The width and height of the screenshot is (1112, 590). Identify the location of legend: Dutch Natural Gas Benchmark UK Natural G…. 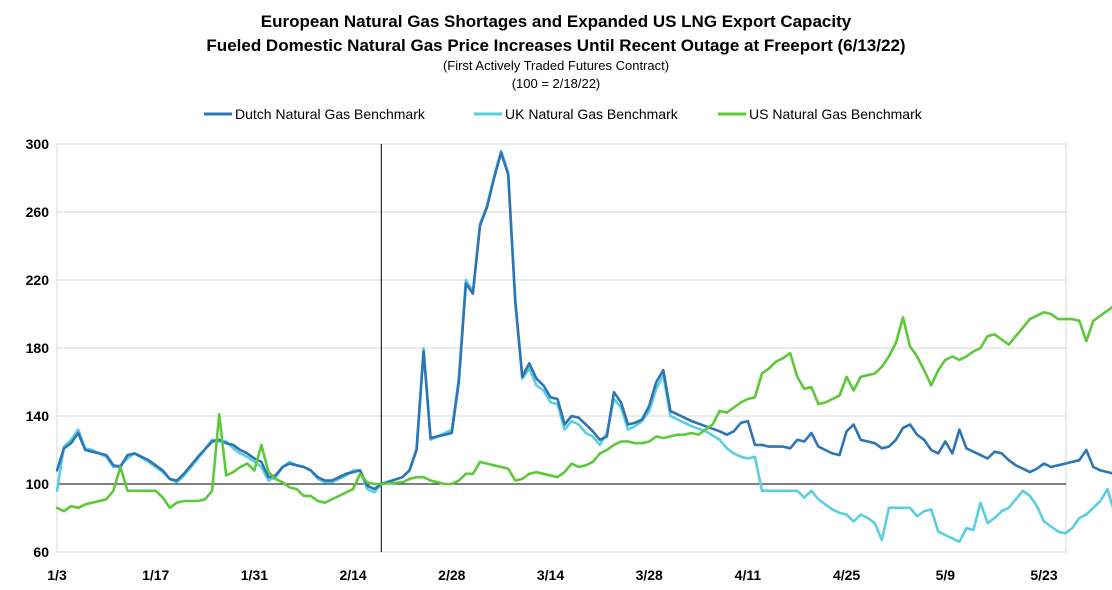
(563, 114).